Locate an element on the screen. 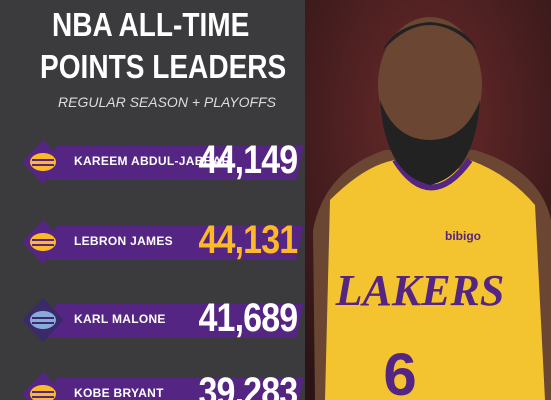  player-name: KAREEM ABDUL-JABBAR is located at coordinates (152, 161).